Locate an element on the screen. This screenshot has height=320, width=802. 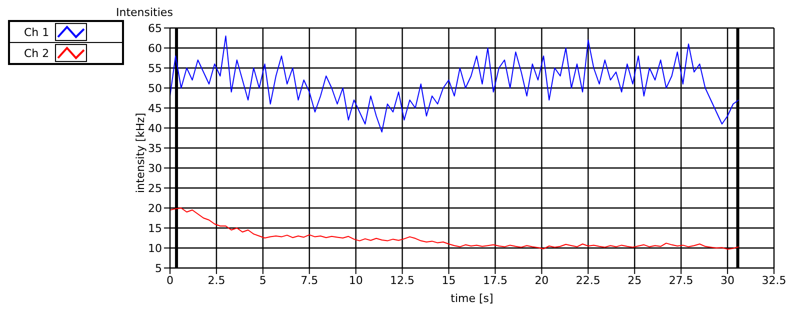
x-tick-label: 27.5 is located at coordinates (681, 280).